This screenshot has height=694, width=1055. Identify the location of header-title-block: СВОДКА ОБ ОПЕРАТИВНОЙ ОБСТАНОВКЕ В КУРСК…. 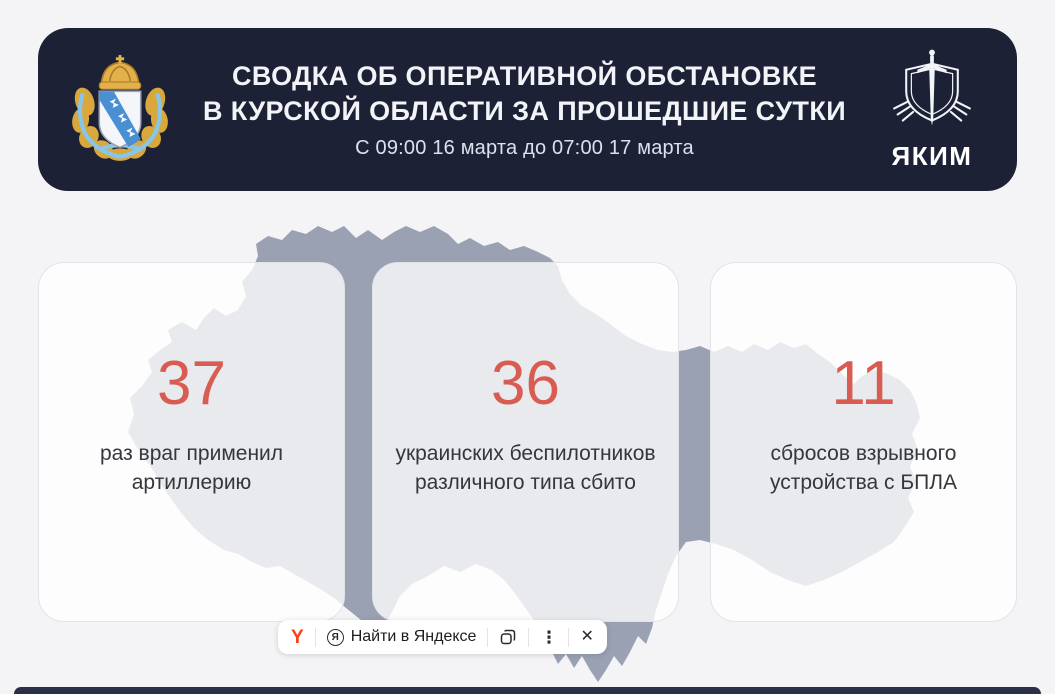
(524, 109).